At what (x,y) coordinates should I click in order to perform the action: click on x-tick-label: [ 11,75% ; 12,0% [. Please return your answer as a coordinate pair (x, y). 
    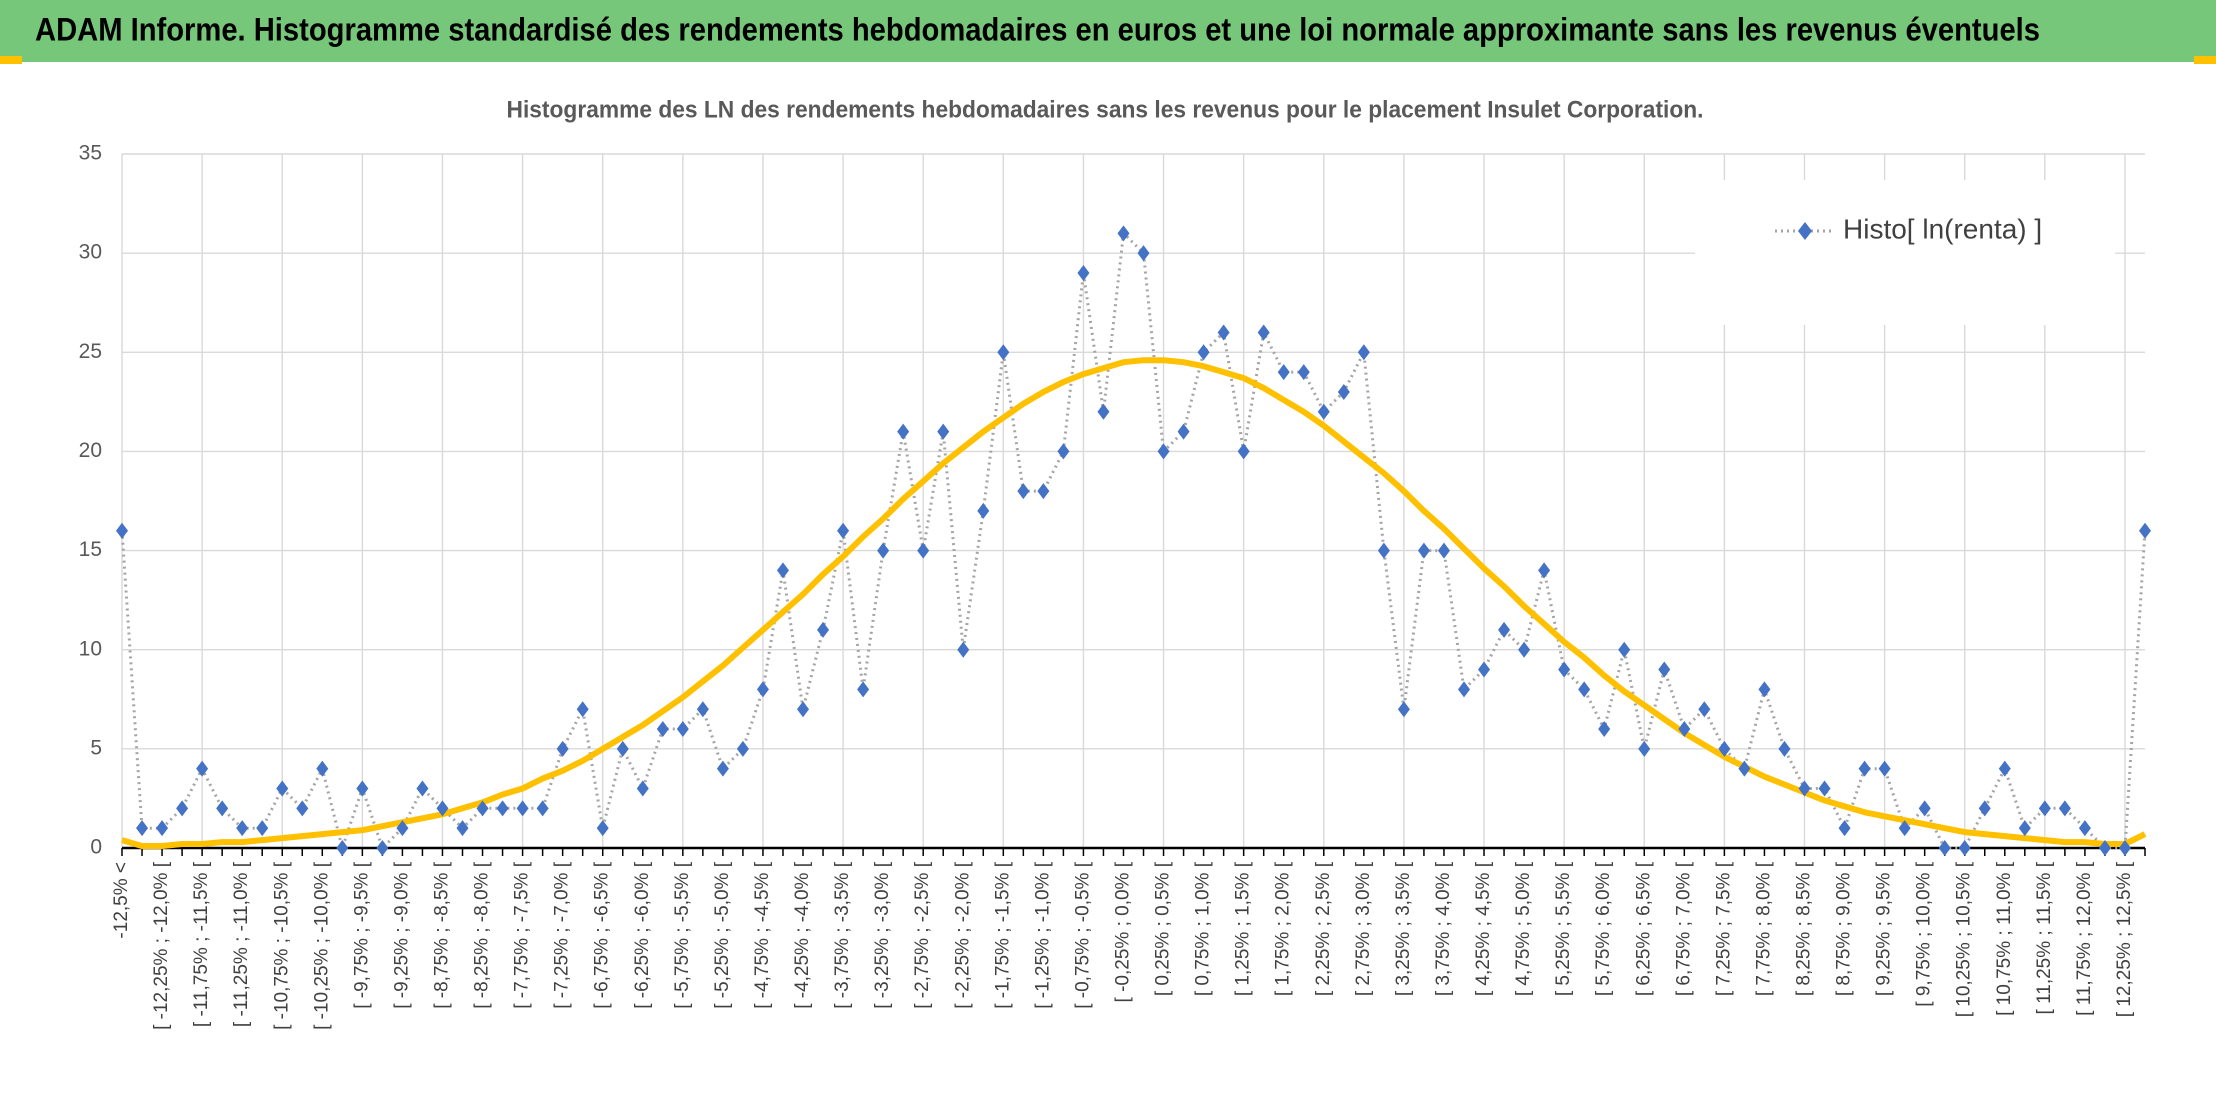
    Looking at the image, I should click on (2084, 938).